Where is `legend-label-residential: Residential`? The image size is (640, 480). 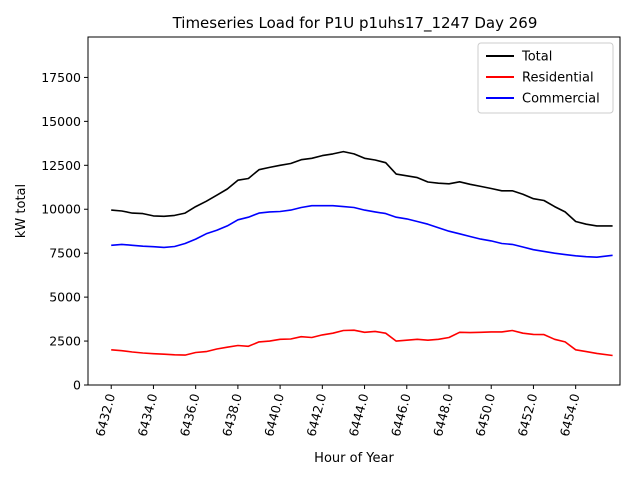
legend-label-residential: Residential is located at coordinates (558, 78).